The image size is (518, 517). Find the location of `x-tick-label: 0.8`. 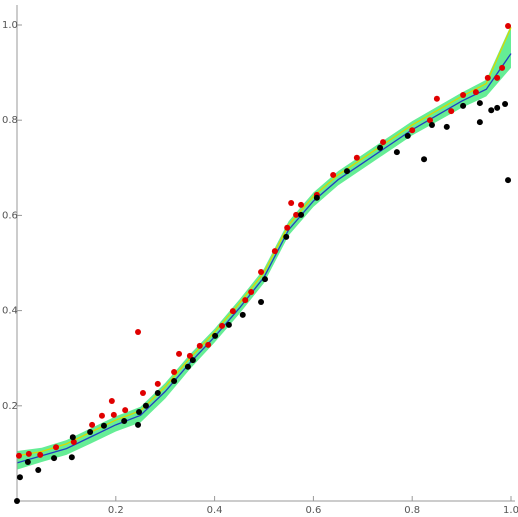

x-tick-label: 0.8 is located at coordinates (412, 510).